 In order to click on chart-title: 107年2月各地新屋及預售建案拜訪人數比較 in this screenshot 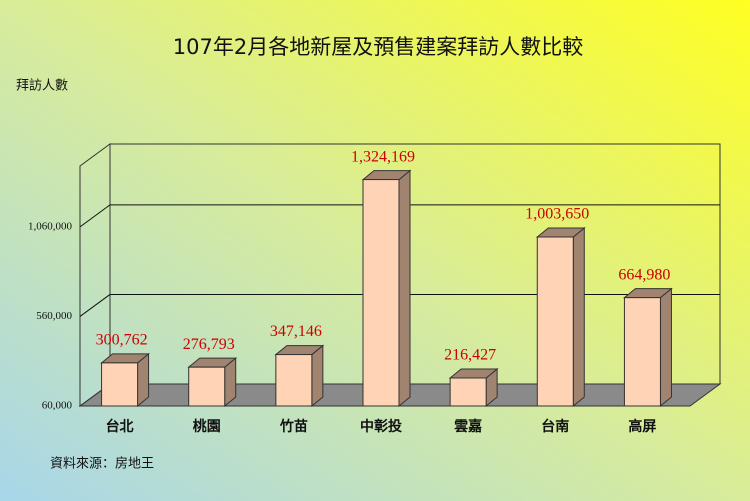, I will do `click(378, 47)`.